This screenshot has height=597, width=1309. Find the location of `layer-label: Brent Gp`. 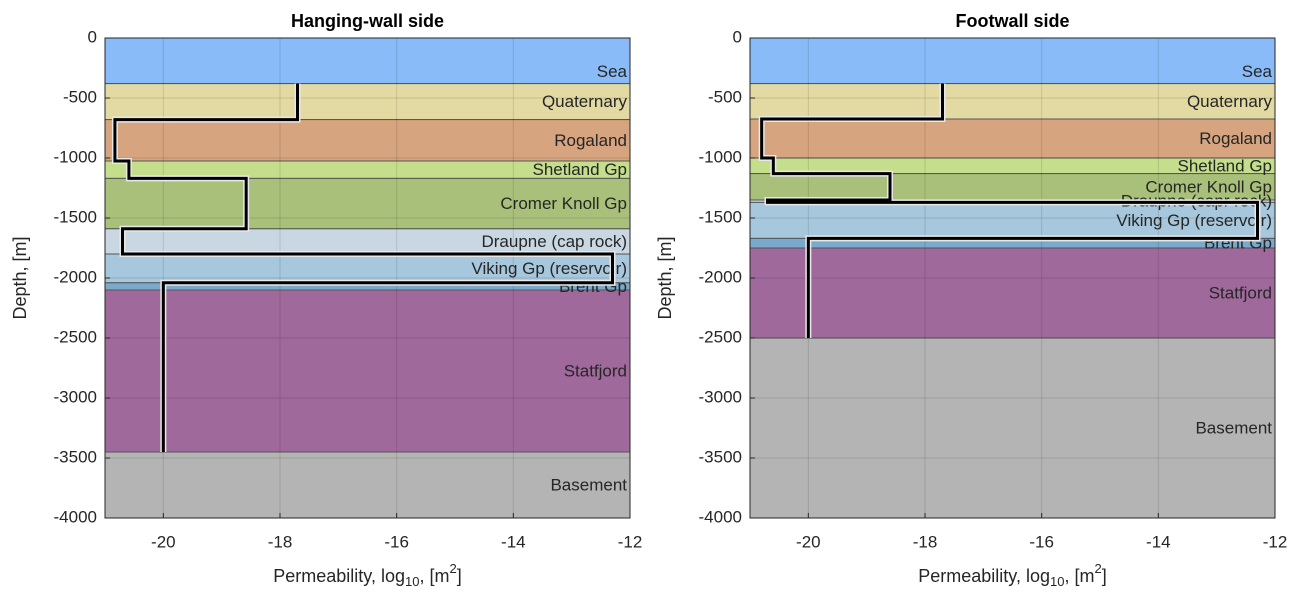

layer-label: Brent Gp is located at coordinates (593, 286).